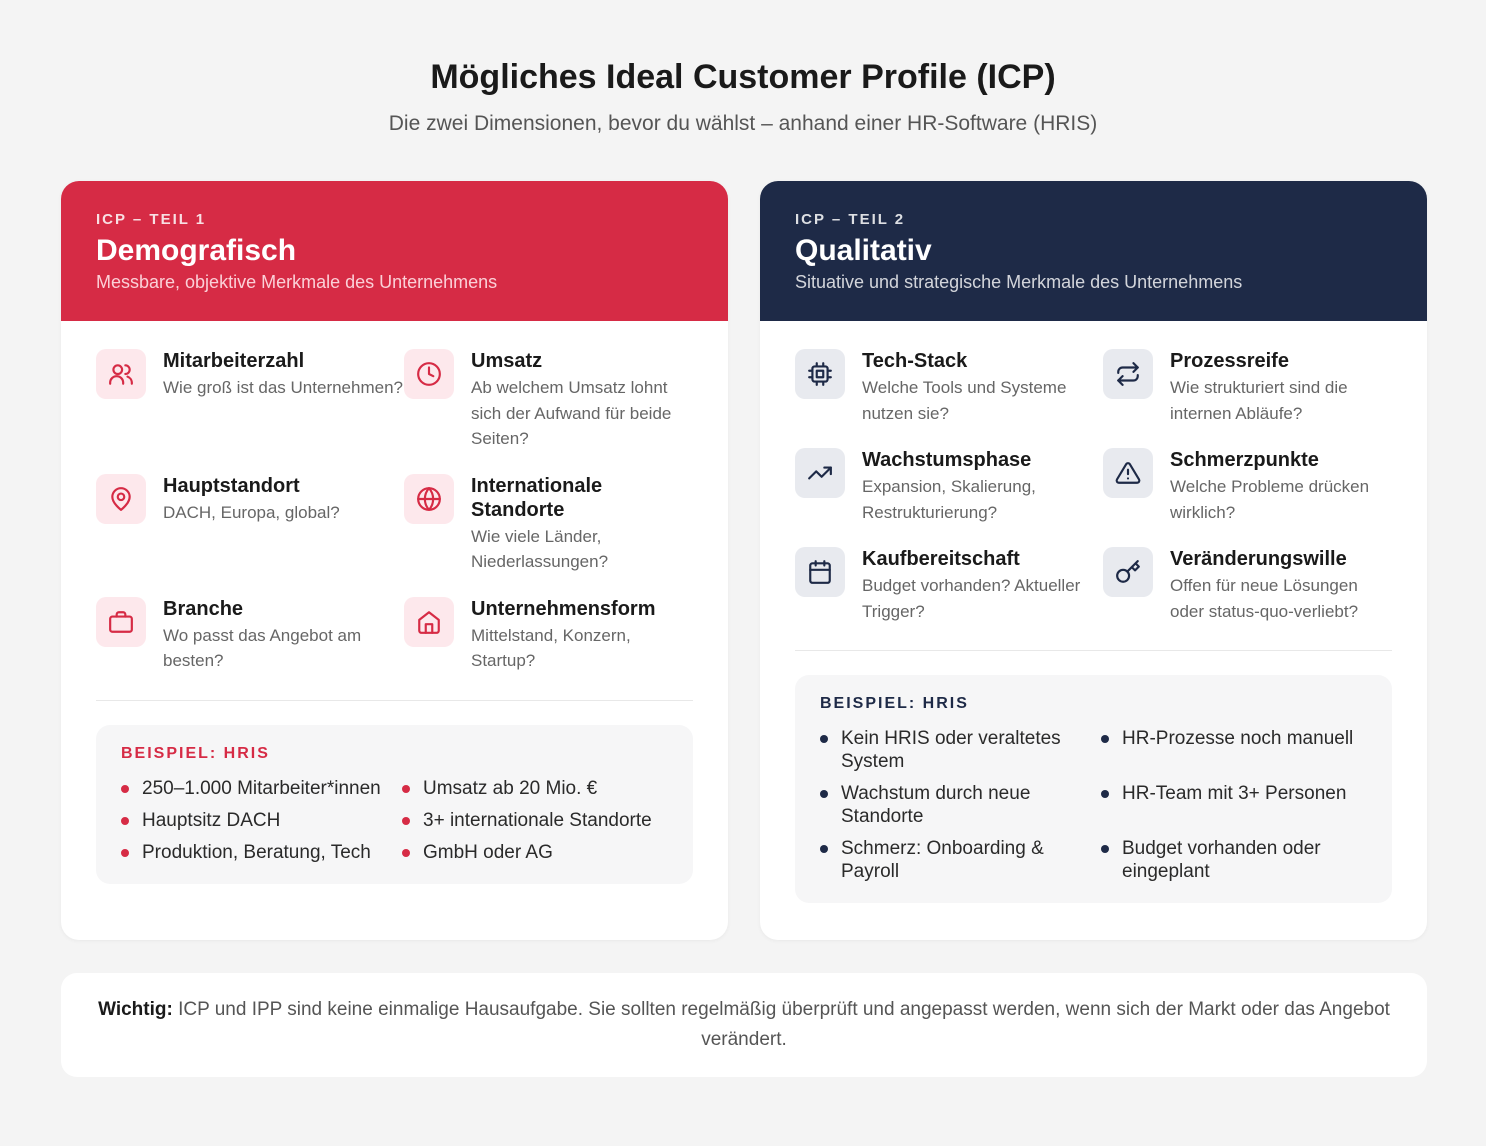 This screenshot has height=1146, width=1486. Describe the element at coordinates (532, 788) in the screenshot. I see `example-item: Umsatz ab 20 Mio. €` at that location.